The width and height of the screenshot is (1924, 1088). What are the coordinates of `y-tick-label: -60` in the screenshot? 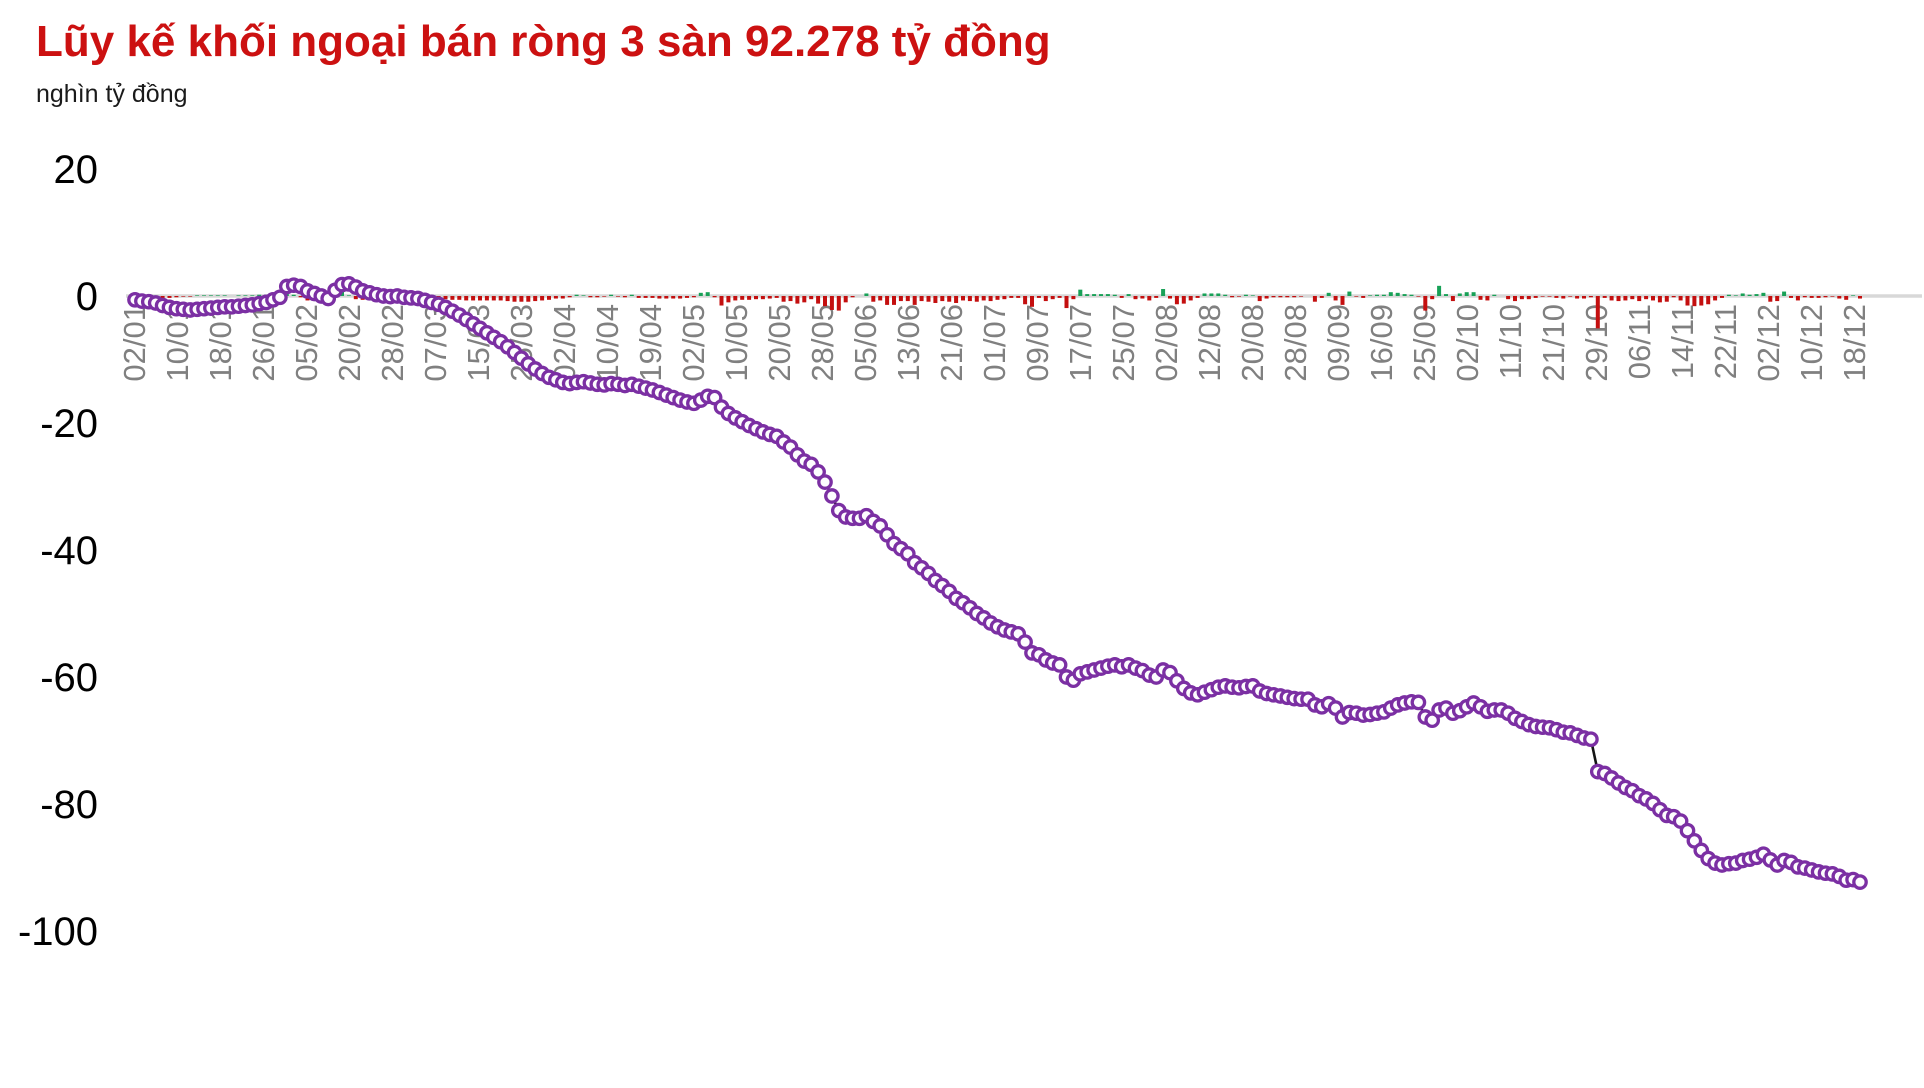 It's located at (69, 678).